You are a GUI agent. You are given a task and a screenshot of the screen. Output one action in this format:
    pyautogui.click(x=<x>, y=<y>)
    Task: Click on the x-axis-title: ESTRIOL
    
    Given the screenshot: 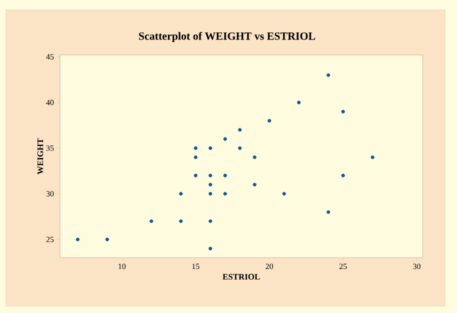 What is the action you would take?
    pyautogui.click(x=241, y=277)
    